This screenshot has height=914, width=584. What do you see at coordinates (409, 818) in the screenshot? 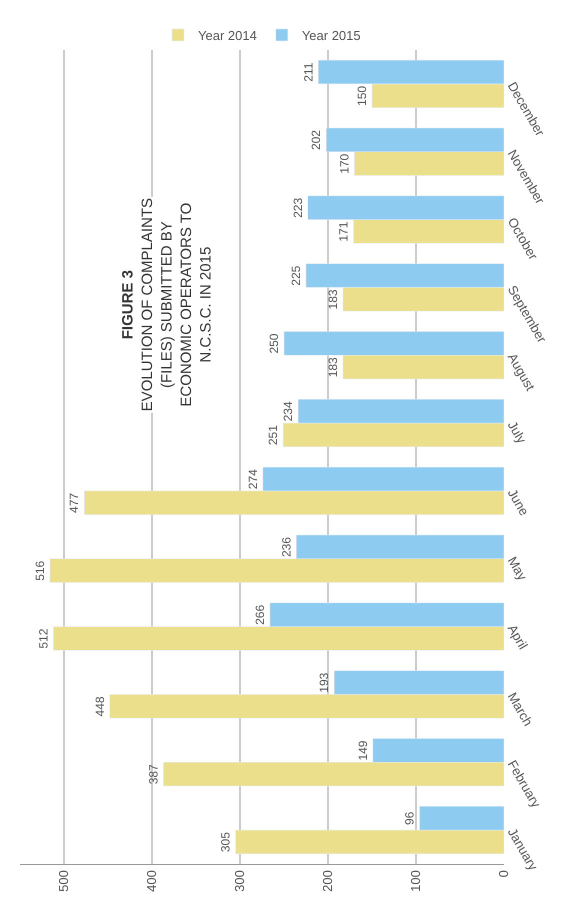
I see `data-label: 96` at bounding box center [409, 818].